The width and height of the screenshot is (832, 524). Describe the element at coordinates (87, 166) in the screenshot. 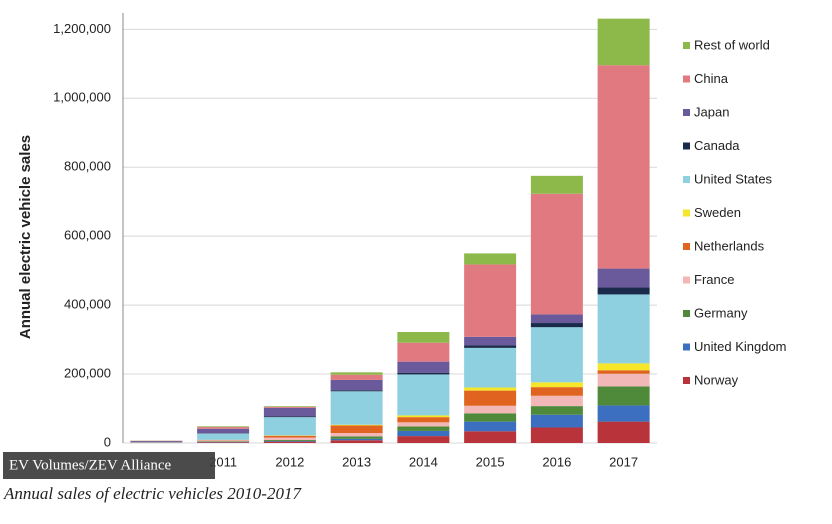

I see `y-tick-label: 800,000` at that location.